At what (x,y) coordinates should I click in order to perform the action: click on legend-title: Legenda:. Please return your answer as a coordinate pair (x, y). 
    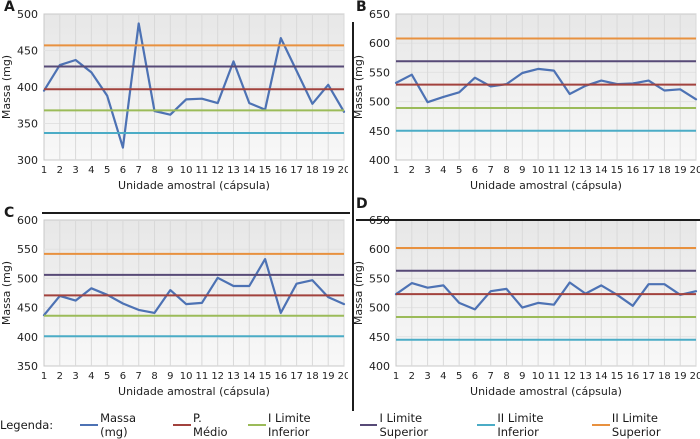
    Looking at the image, I should click on (27, 425).